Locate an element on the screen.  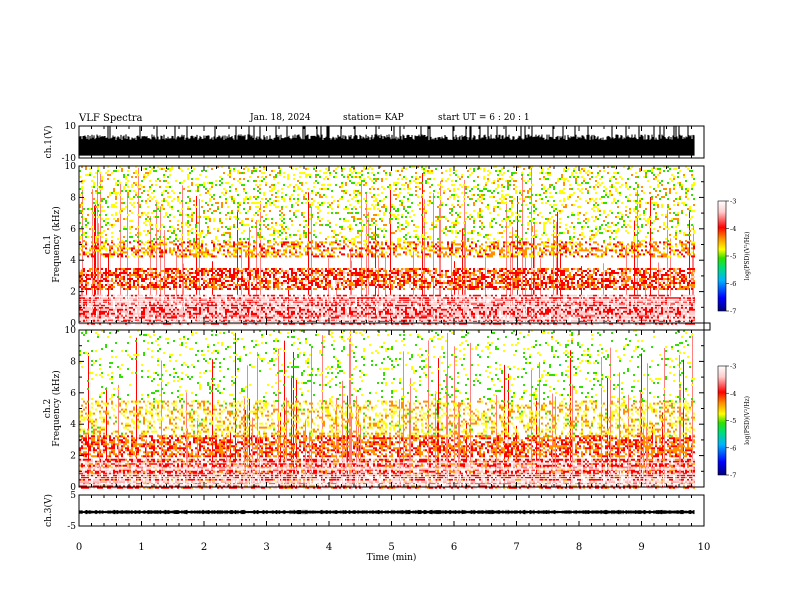
x-tick-label: 6 is located at coordinates (454, 547).